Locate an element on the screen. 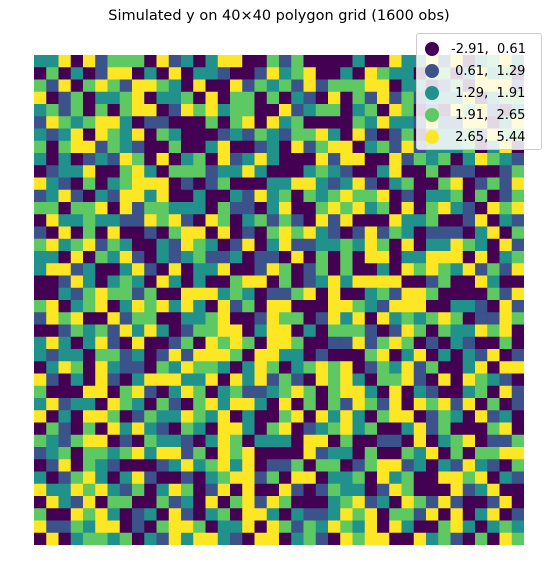  legend-label: 1.29, 1.91 is located at coordinates (488, 93).